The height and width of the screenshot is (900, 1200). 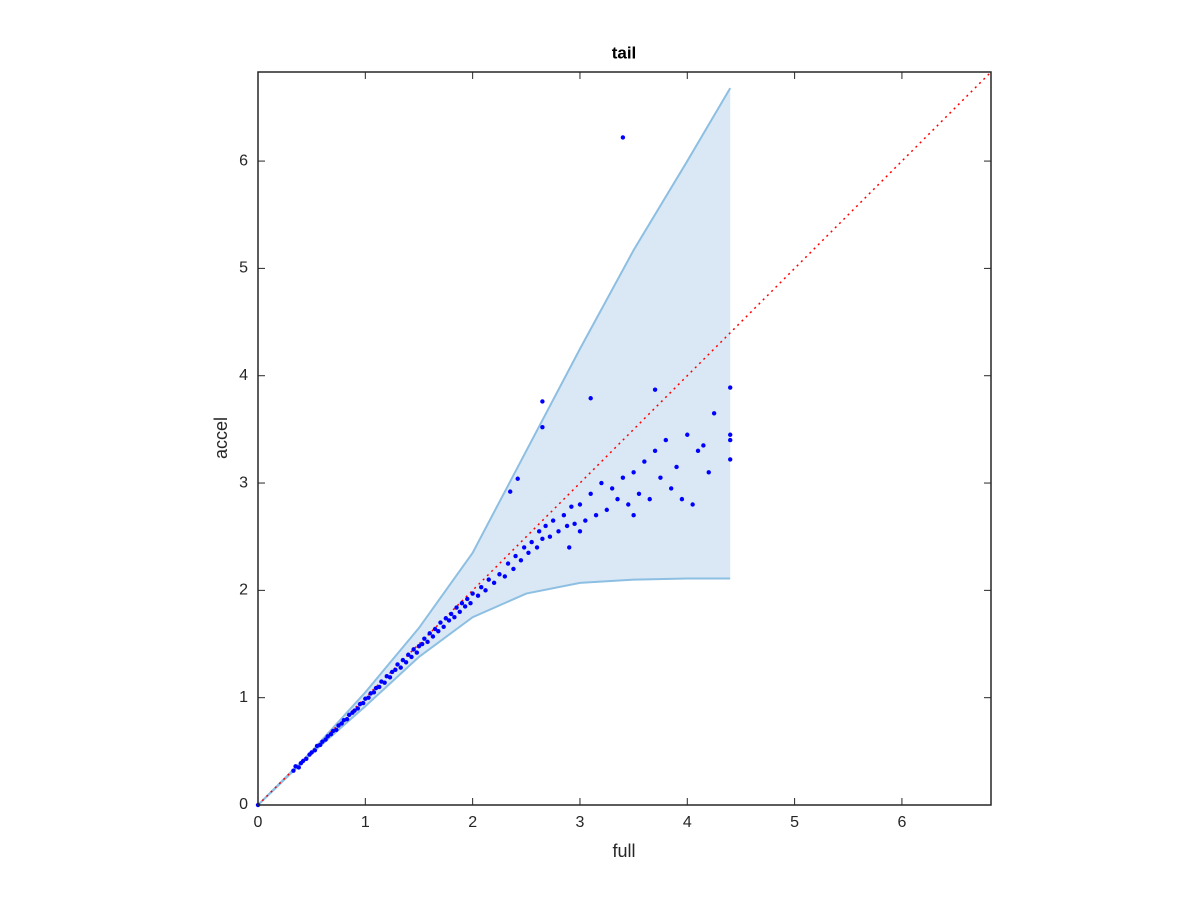 What do you see at coordinates (243, 375) in the screenshot?
I see `y-tick-label: 4` at bounding box center [243, 375].